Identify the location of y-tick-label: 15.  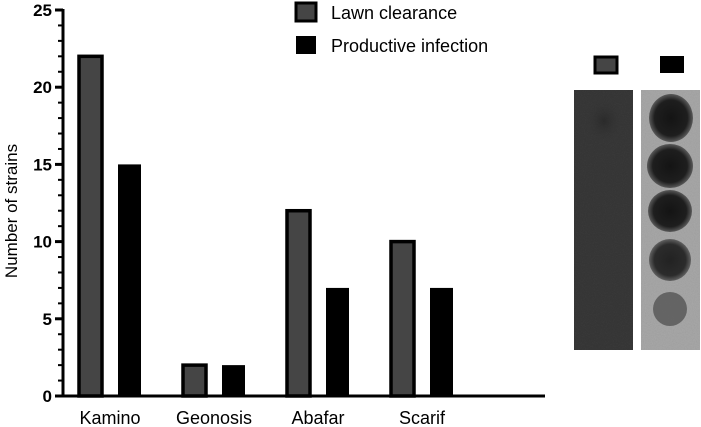
(42, 164).